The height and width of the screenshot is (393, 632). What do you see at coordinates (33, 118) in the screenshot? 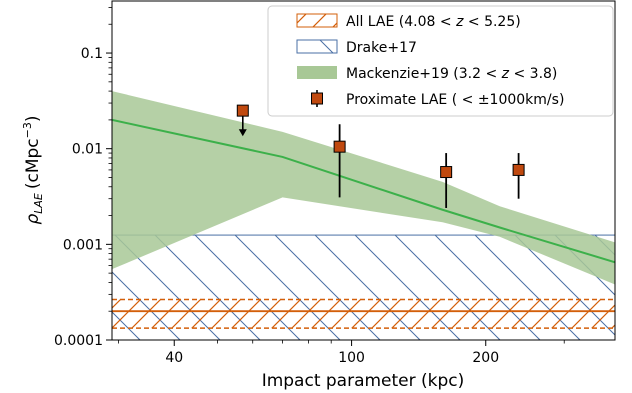
I see `y-axis-label-close: )` at bounding box center [33, 118].